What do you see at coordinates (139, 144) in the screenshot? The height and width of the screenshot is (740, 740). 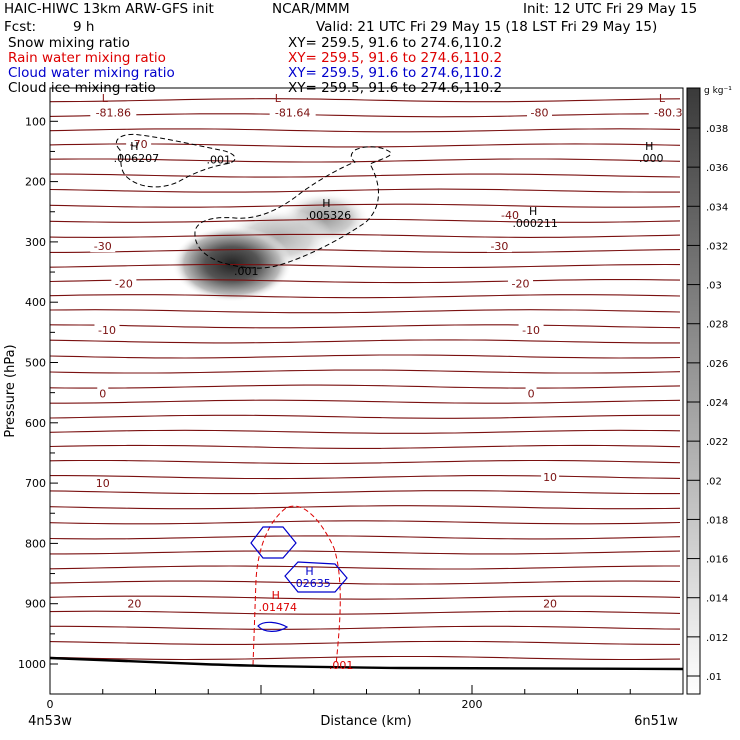 I see `isotherm-label: -70` at bounding box center [139, 144].